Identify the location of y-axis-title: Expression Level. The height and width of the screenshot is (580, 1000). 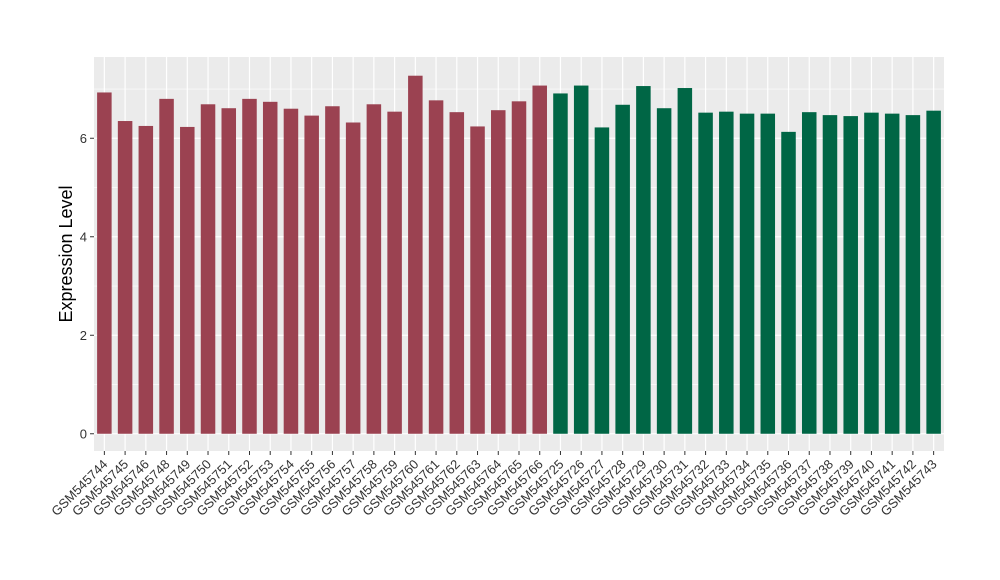
(66, 253).